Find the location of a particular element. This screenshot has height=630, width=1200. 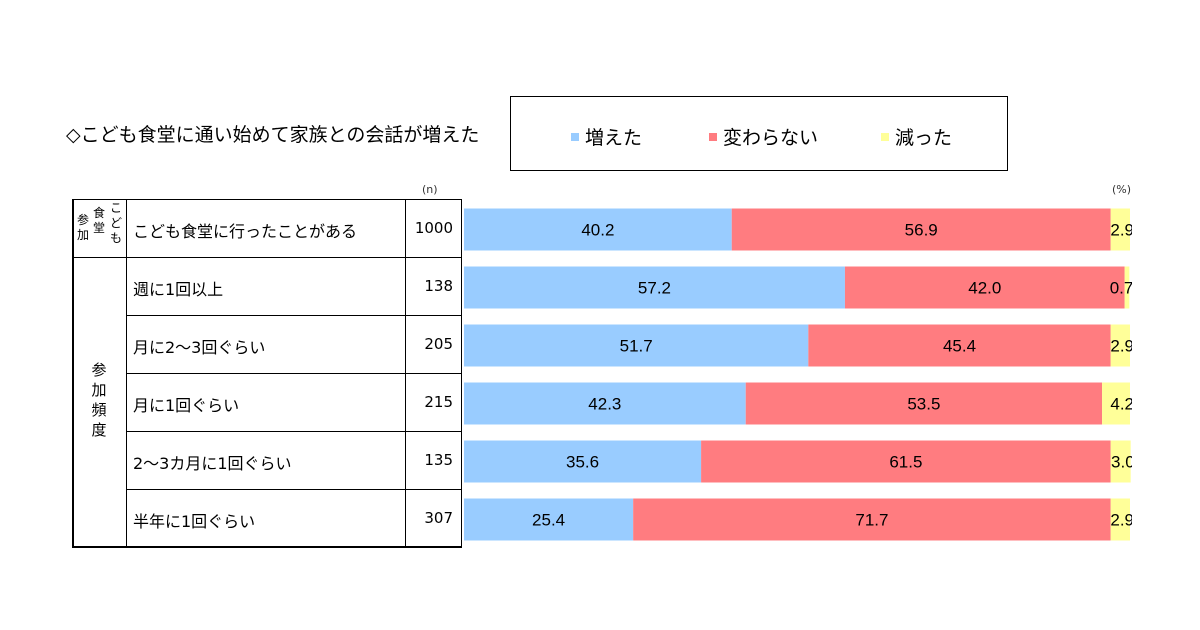

row-label: 月に2～3回ぐらい is located at coordinates (199, 347).